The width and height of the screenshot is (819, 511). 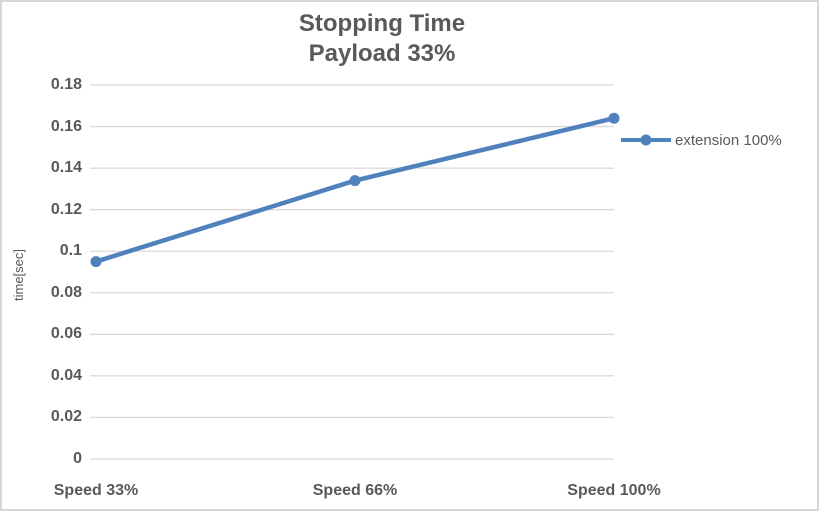 I want to click on chart-title-line2: Payload 33%, so click(x=382, y=53).